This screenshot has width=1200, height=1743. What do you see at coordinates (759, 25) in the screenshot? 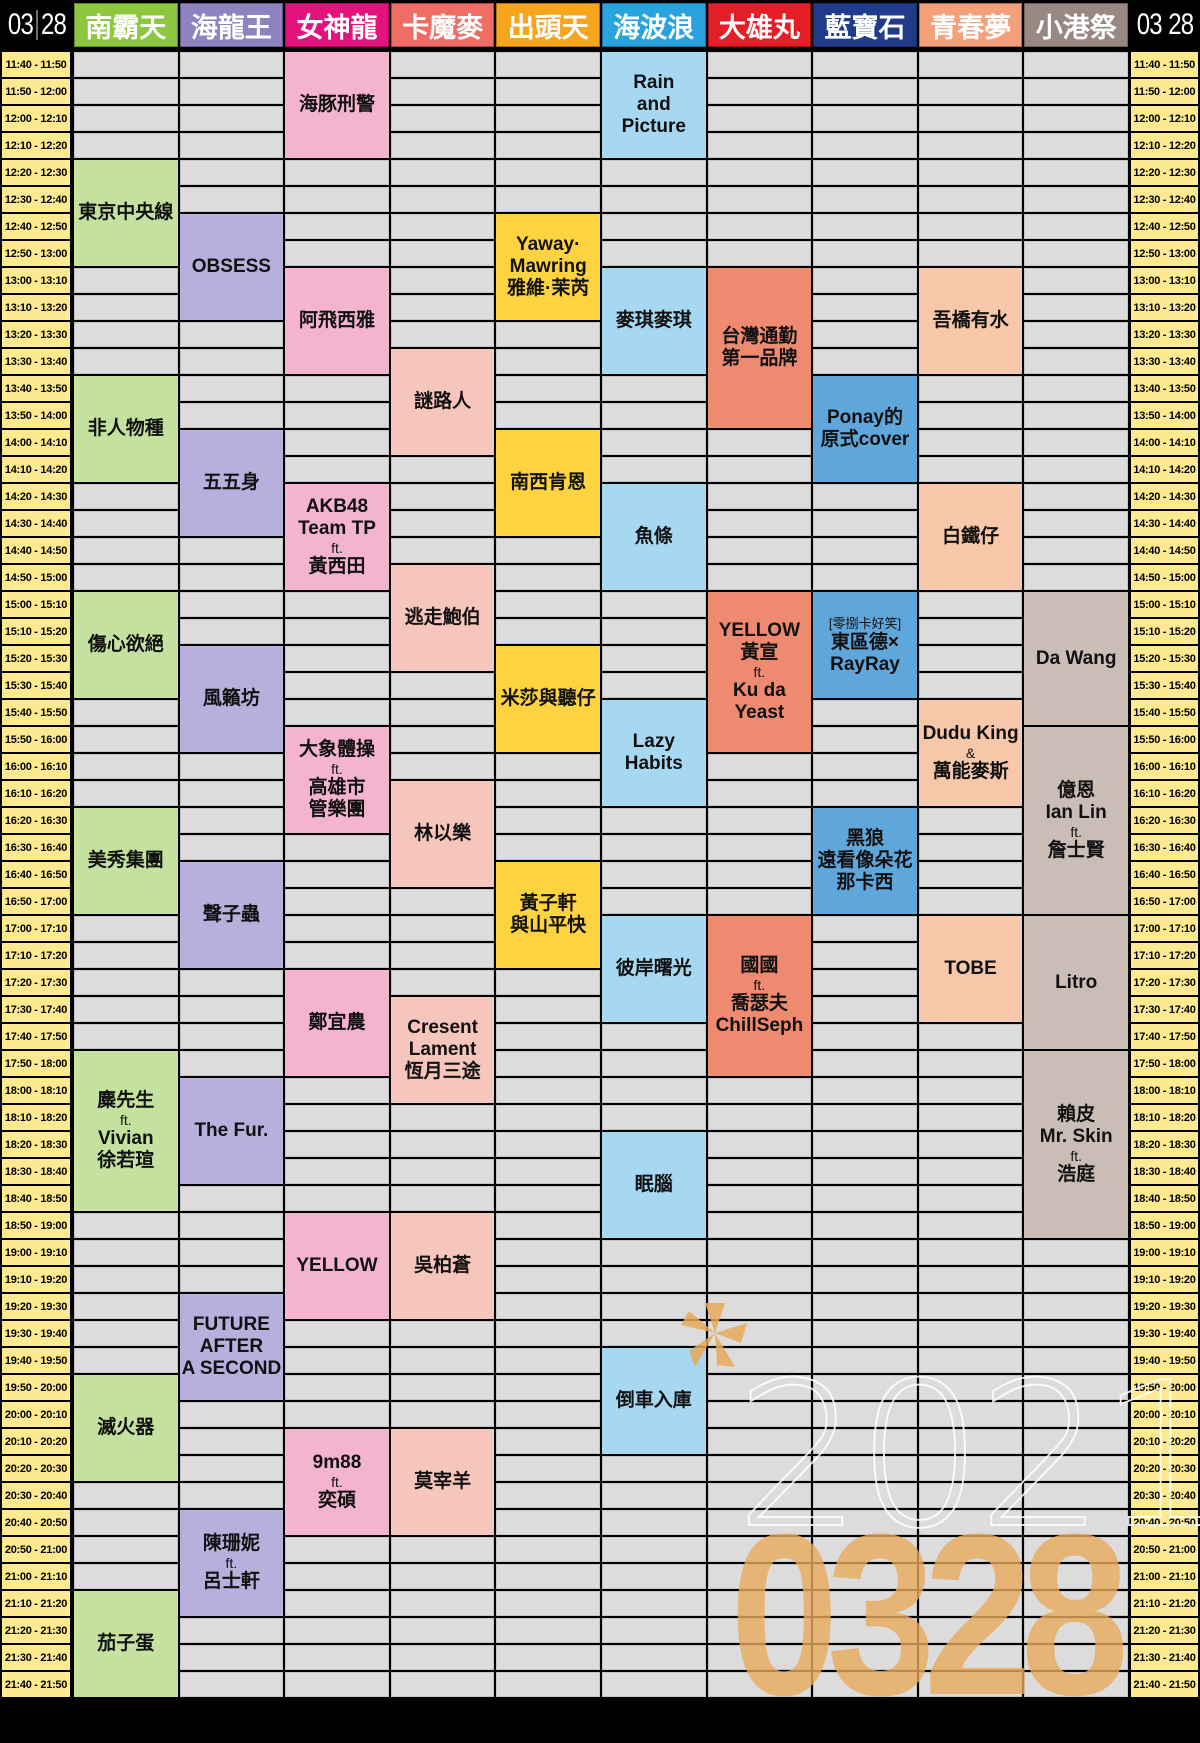
I see `stage-header: 大雄丸` at bounding box center [759, 25].